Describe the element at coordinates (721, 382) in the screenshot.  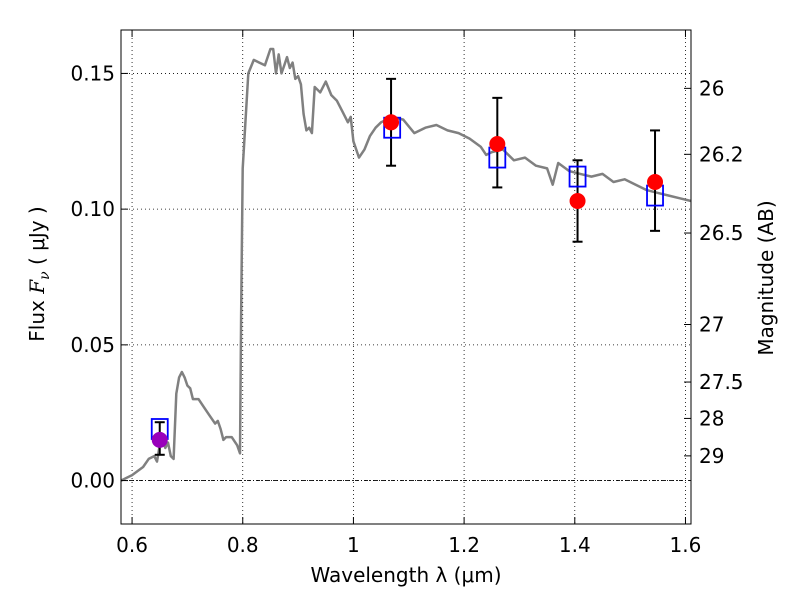
I see `magnitude-tick-label: 27.5` at that location.